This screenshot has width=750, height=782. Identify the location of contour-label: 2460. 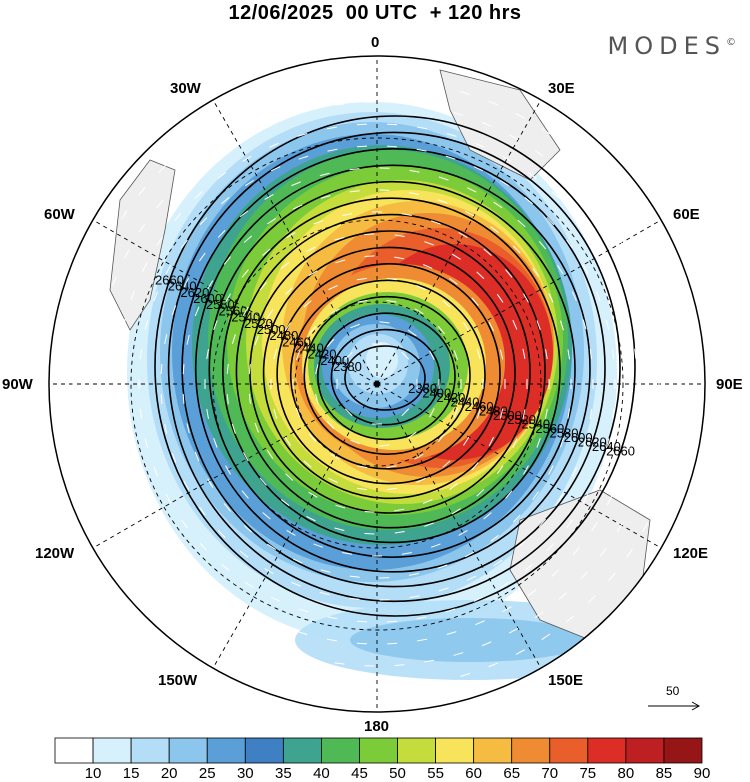
(479, 406).